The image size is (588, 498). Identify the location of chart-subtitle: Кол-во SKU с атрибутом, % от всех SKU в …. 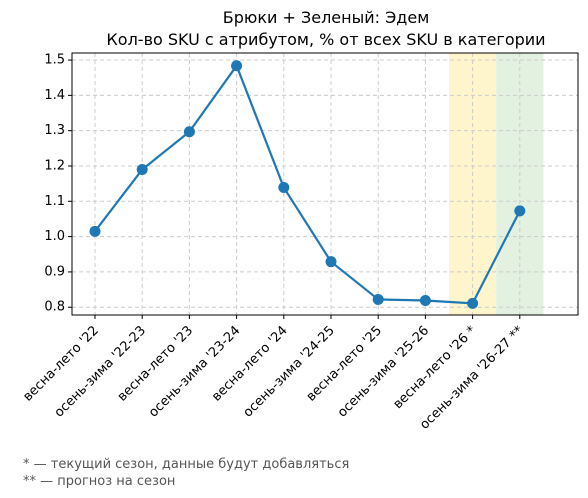
(325, 39).